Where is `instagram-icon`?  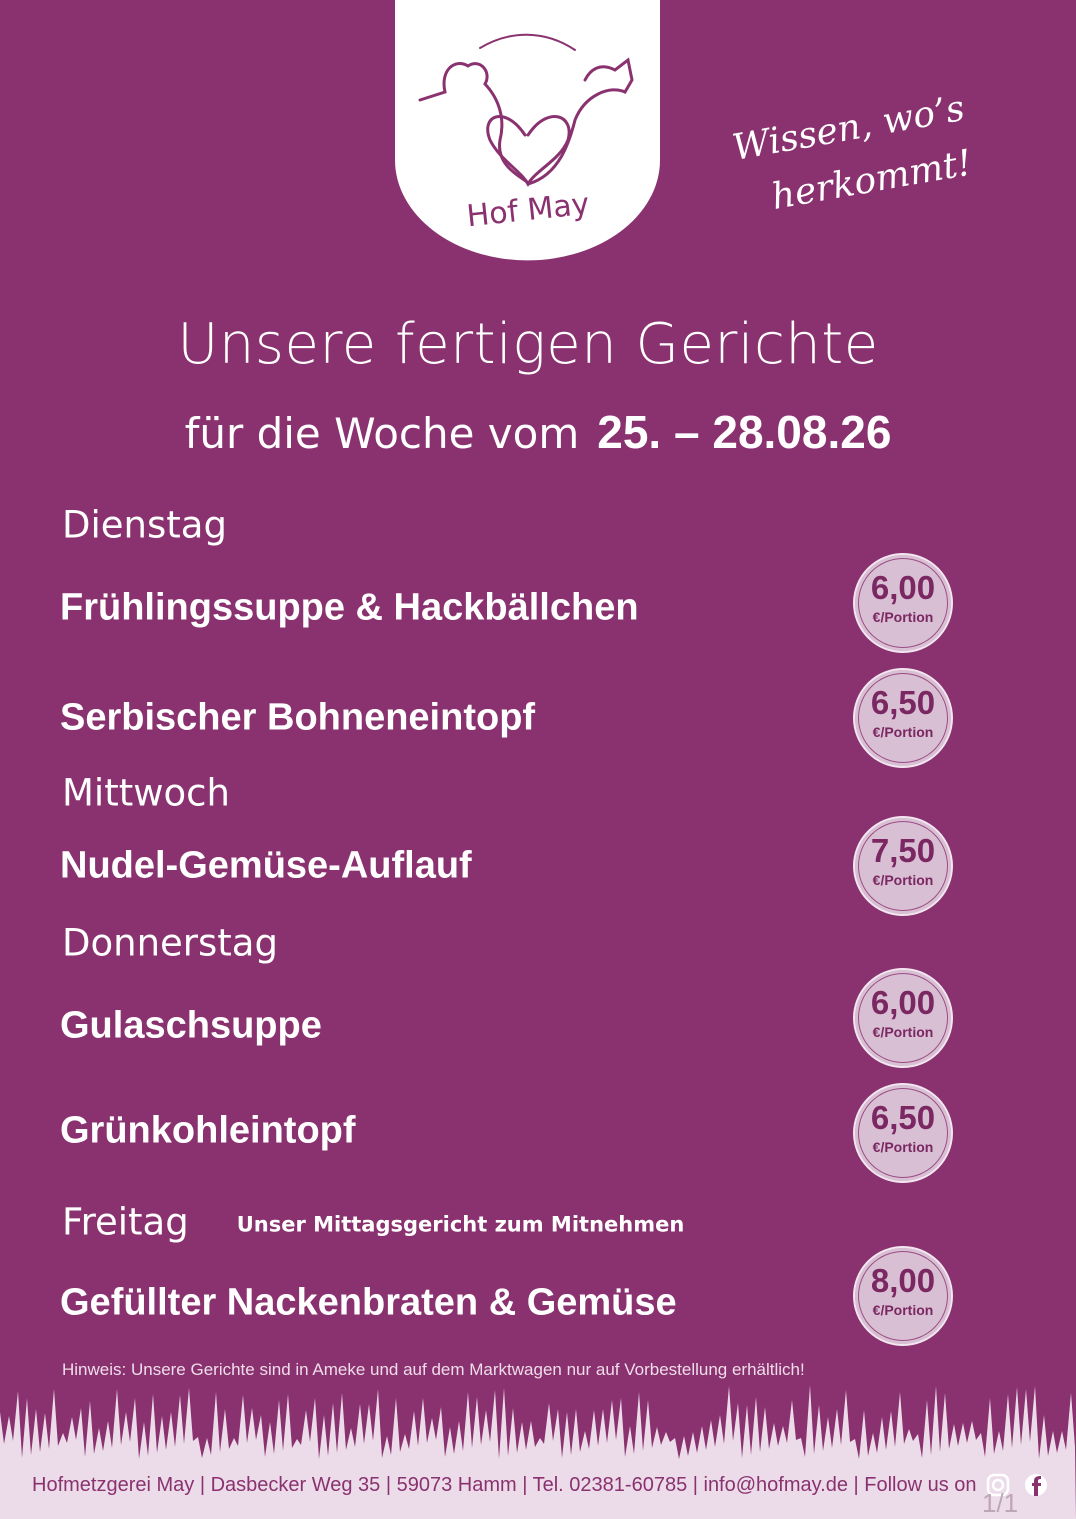 instagram-icon is located at coordinates (998, 1485).